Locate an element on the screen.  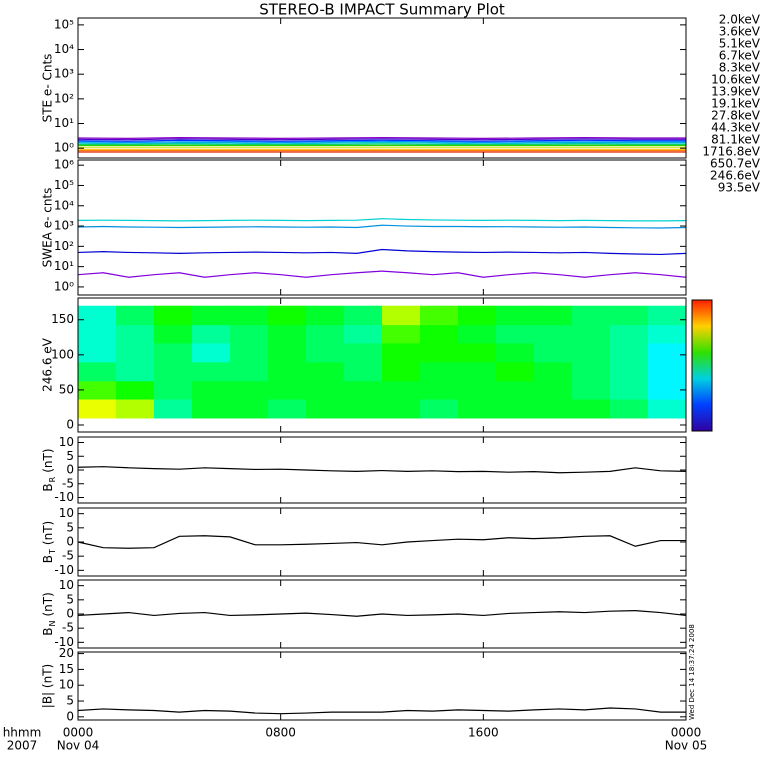
legend-entry: 93.5eV is located at coordinates (739, 188).